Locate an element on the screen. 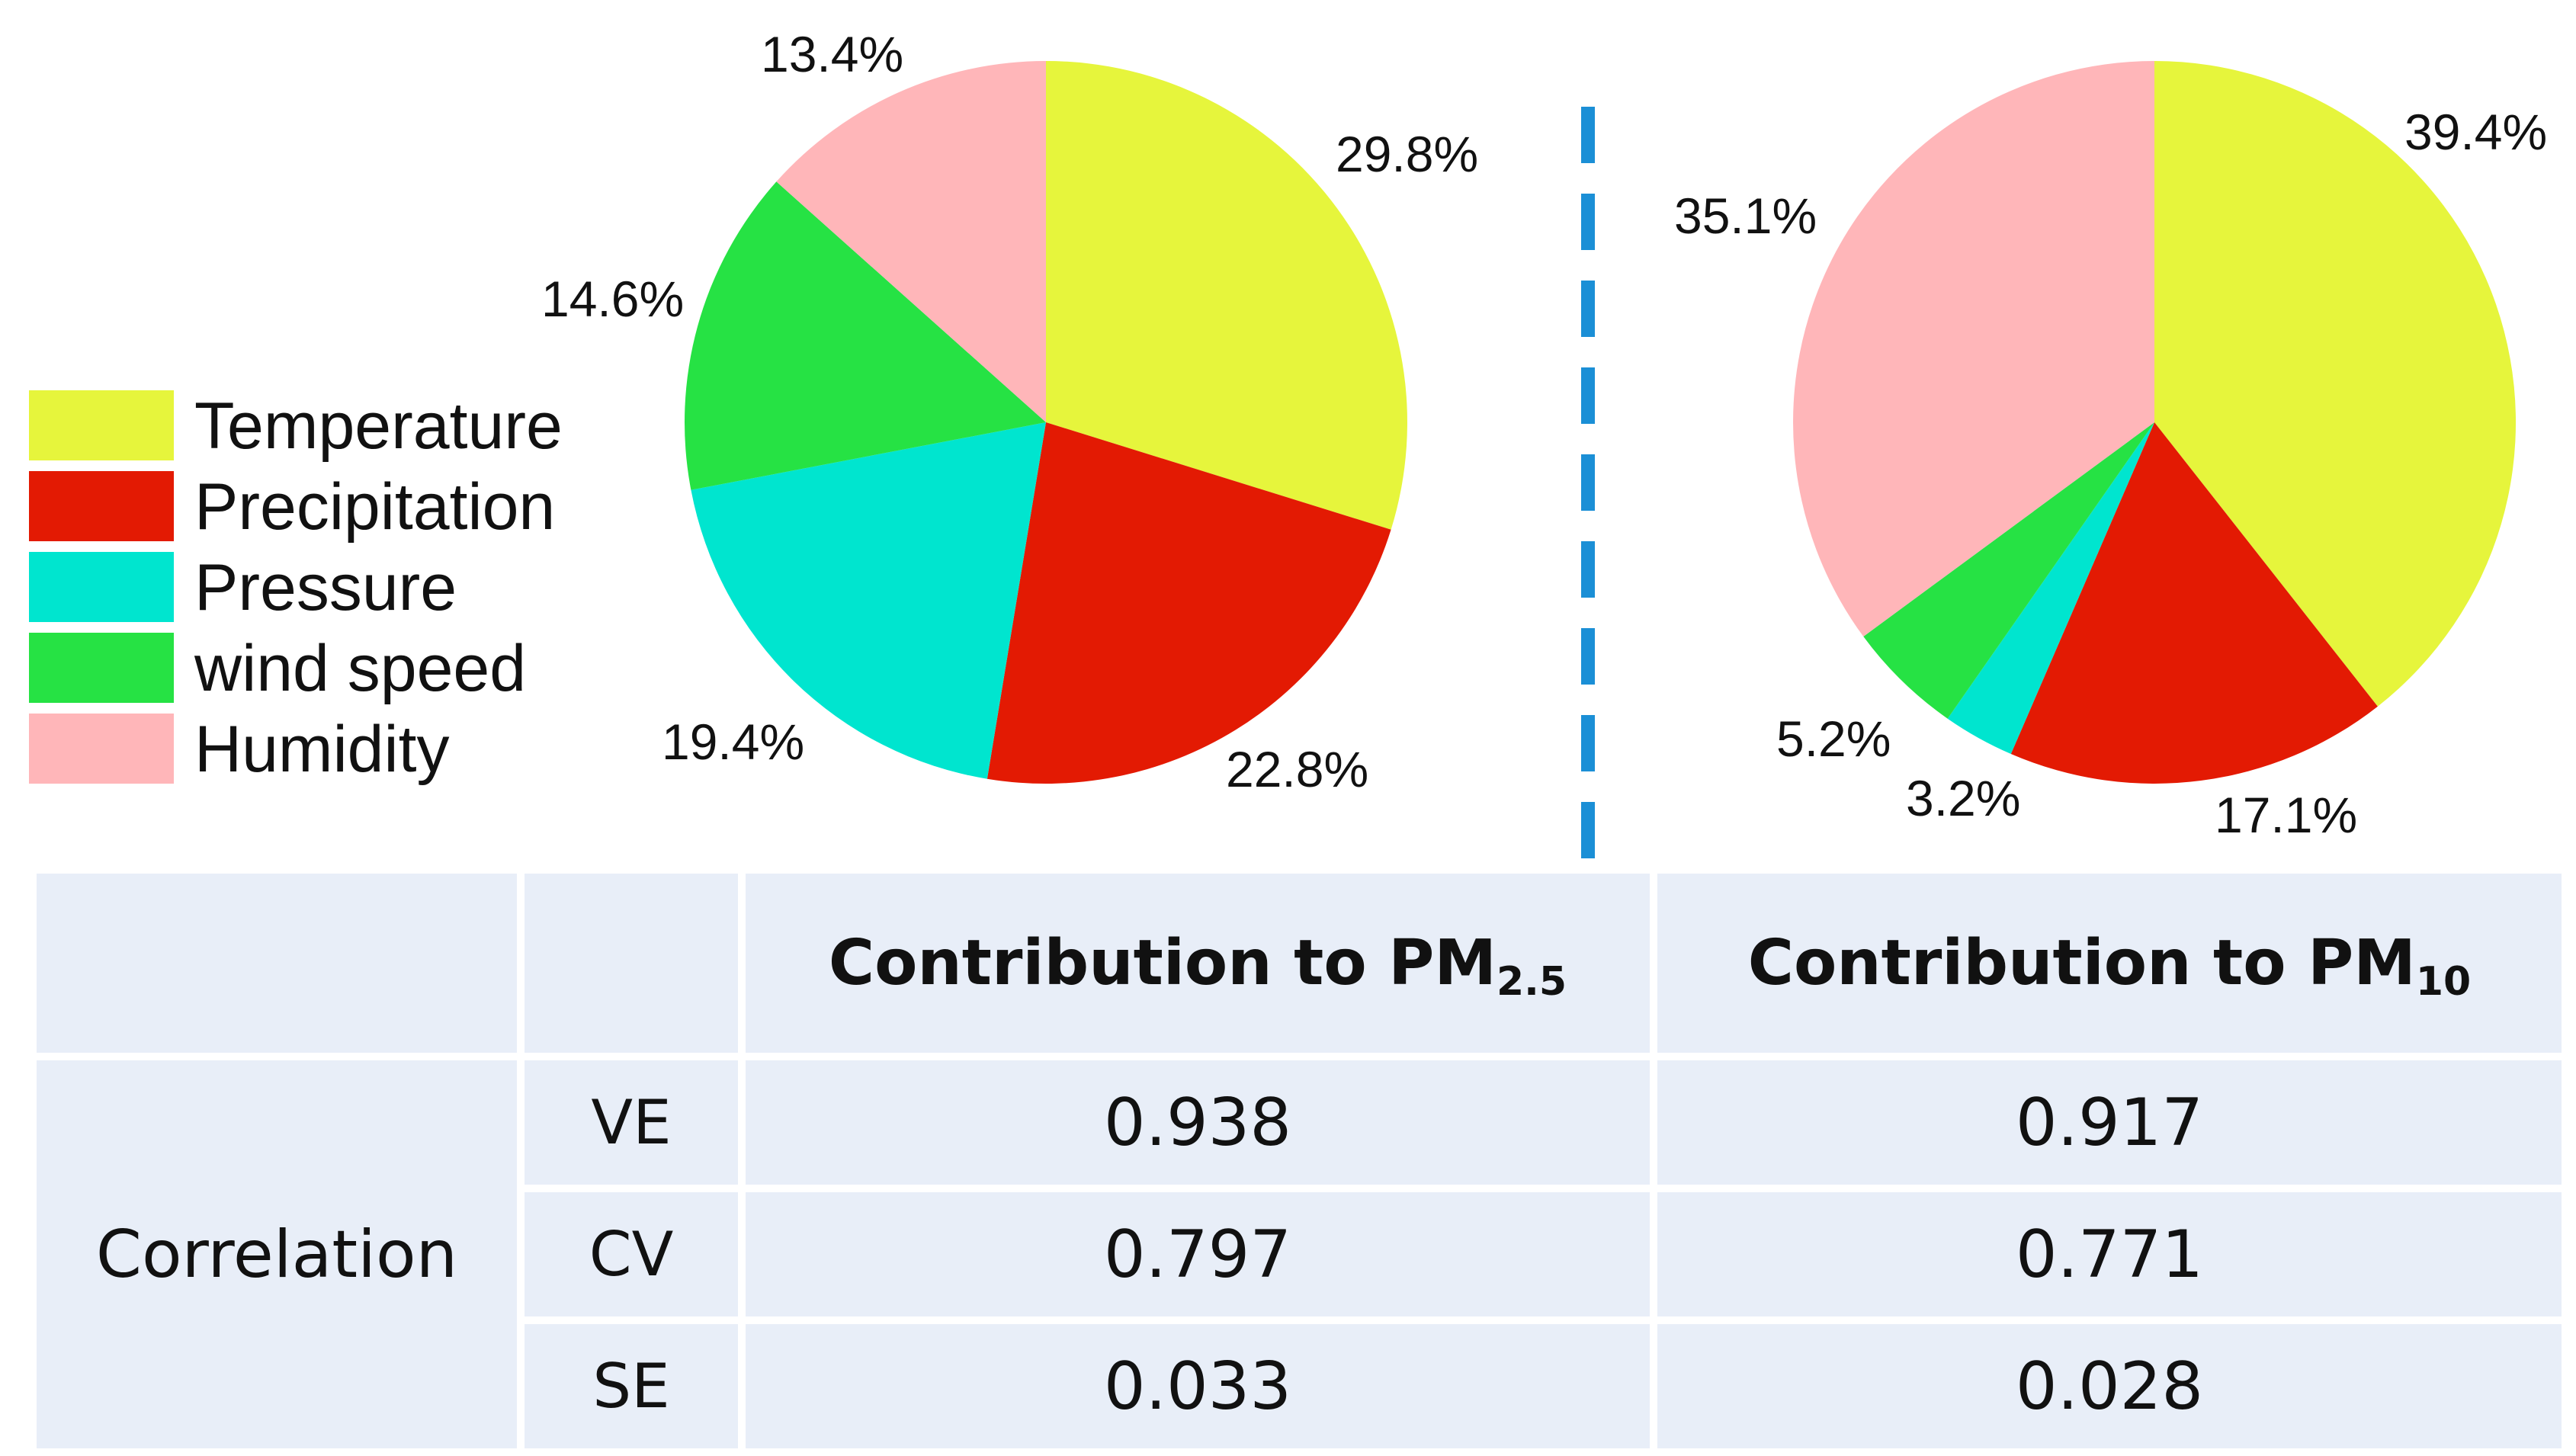  slice-label-pm25: 19.4% is located at coordinates (733, 742).